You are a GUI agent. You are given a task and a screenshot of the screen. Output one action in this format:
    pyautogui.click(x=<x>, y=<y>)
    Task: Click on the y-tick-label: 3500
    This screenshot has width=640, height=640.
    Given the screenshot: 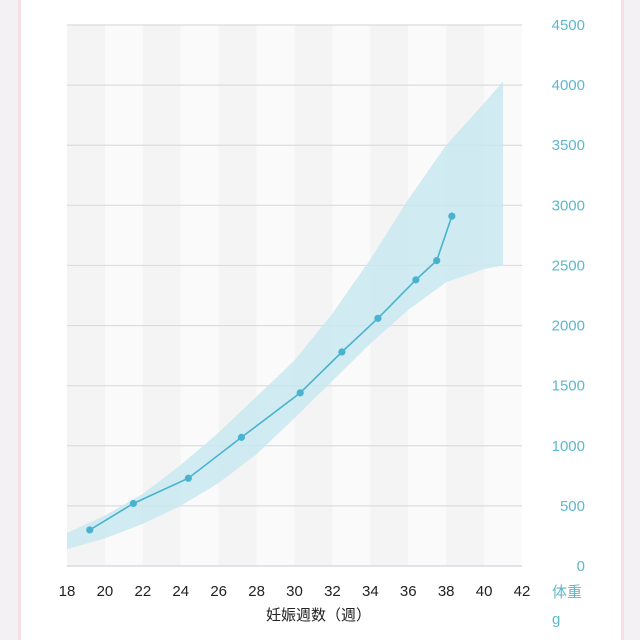 What is the action you would take?
    pyautogui.click(x=568, y=145)
    